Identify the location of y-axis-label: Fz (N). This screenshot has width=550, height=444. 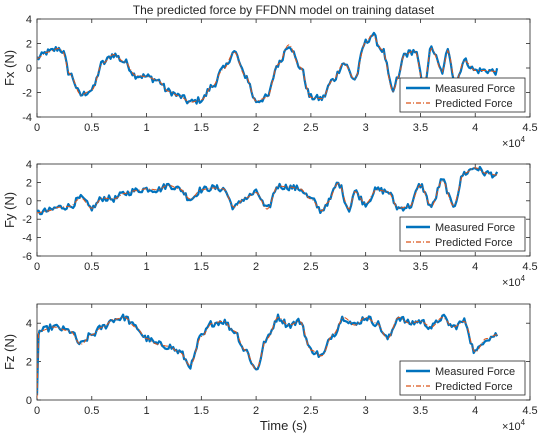
(9, 352).